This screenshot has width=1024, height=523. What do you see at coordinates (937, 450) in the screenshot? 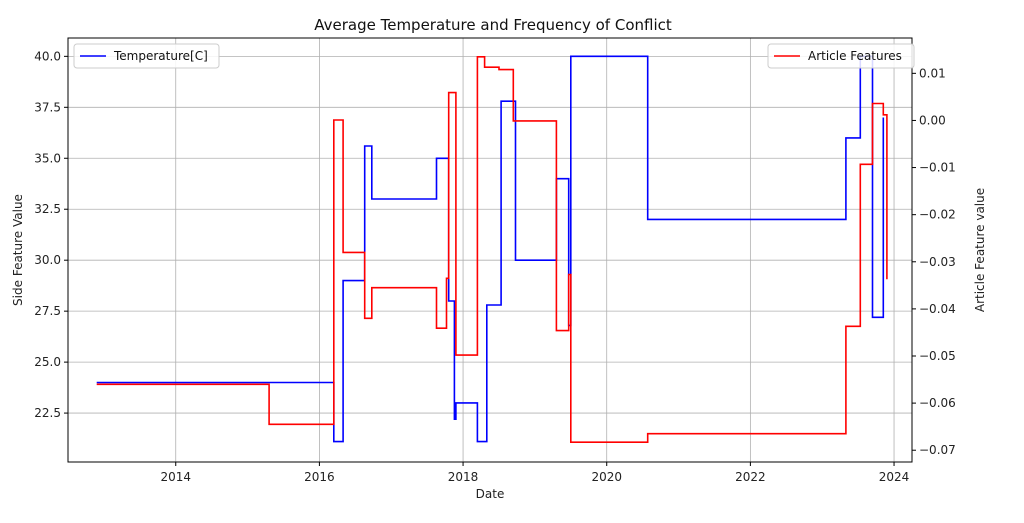
I see `y-right-tick-label: −0.07` at bounding box center [937, 450].